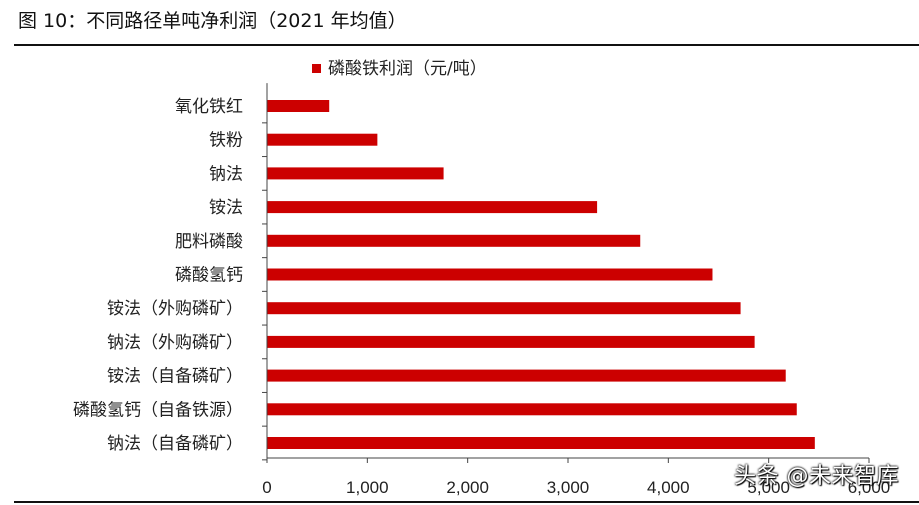 The height and width of the screenshot is (505, 919). What do you see at coordinates (158, 410) in the screenshot?
I see `category-label: 磷酸氢钙（自备铁源）` at bounding box center [158, 410].